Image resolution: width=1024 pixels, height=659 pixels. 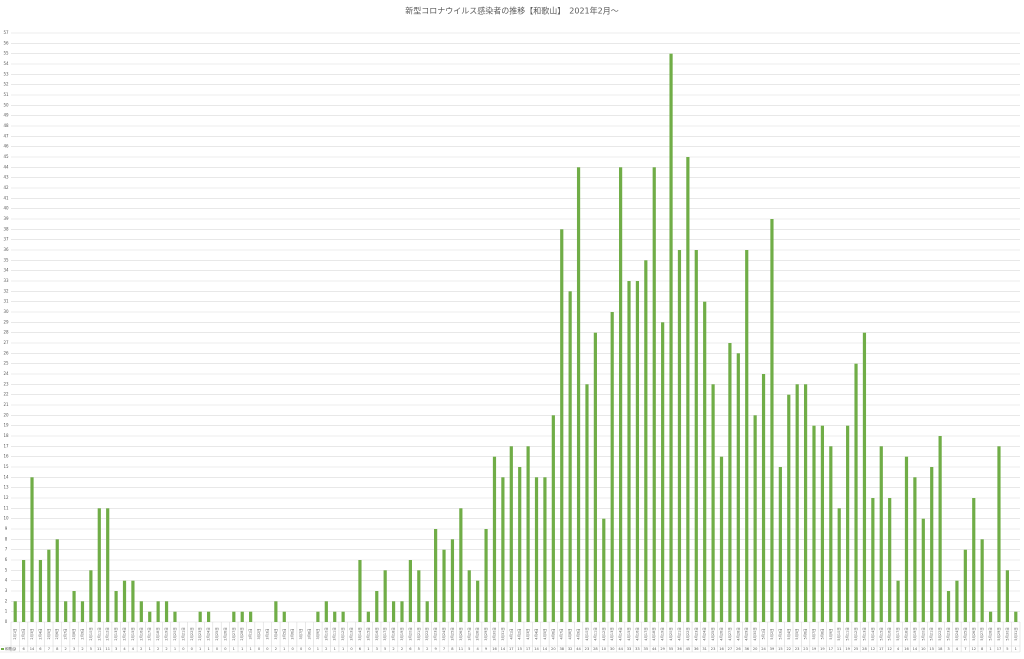 I want to click on y-tick-label: 56, so click(x=6, y=42).